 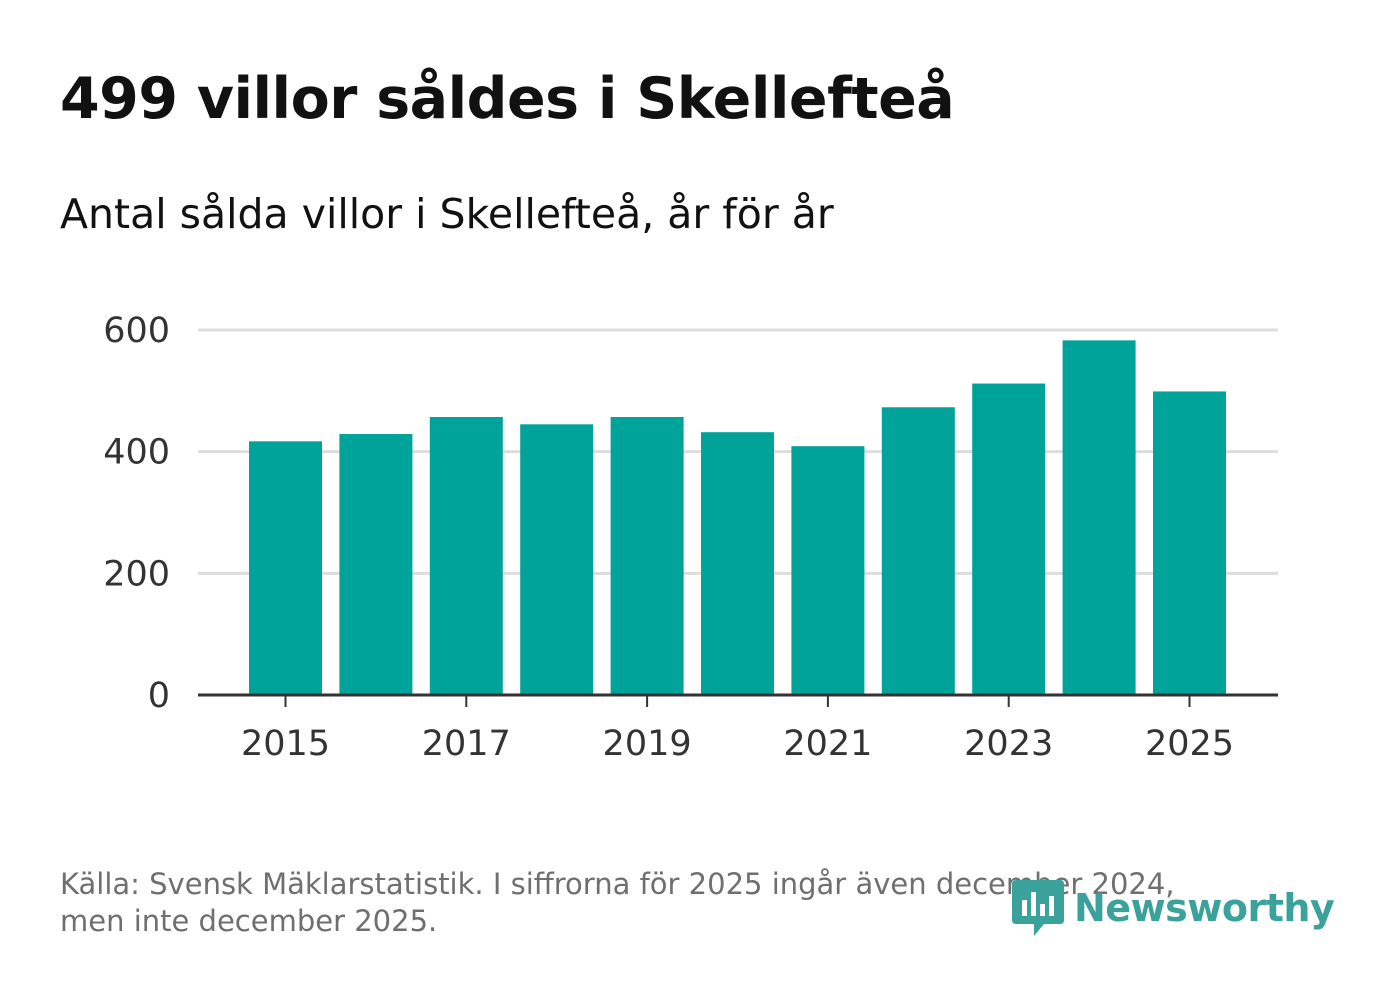 What do you see at coordinates (1008, 744) in the screenshot?
I see `x-tick-label: 2023` at bounding box center [1008, 744].